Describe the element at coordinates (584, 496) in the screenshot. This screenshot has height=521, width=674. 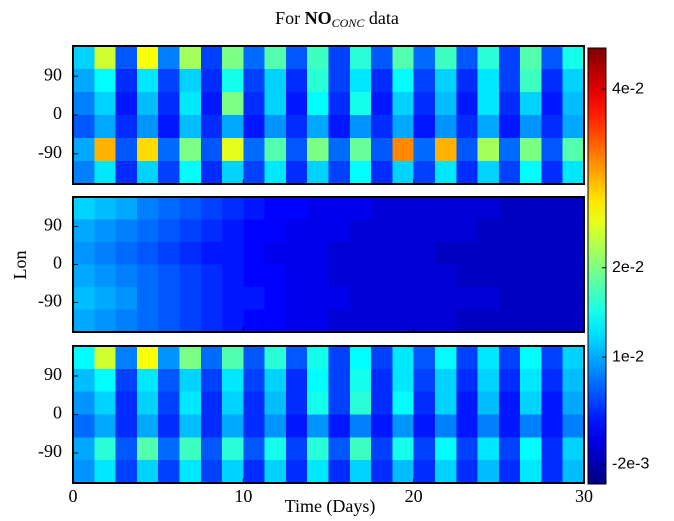
I see `x-tick-label: 30` at that location.